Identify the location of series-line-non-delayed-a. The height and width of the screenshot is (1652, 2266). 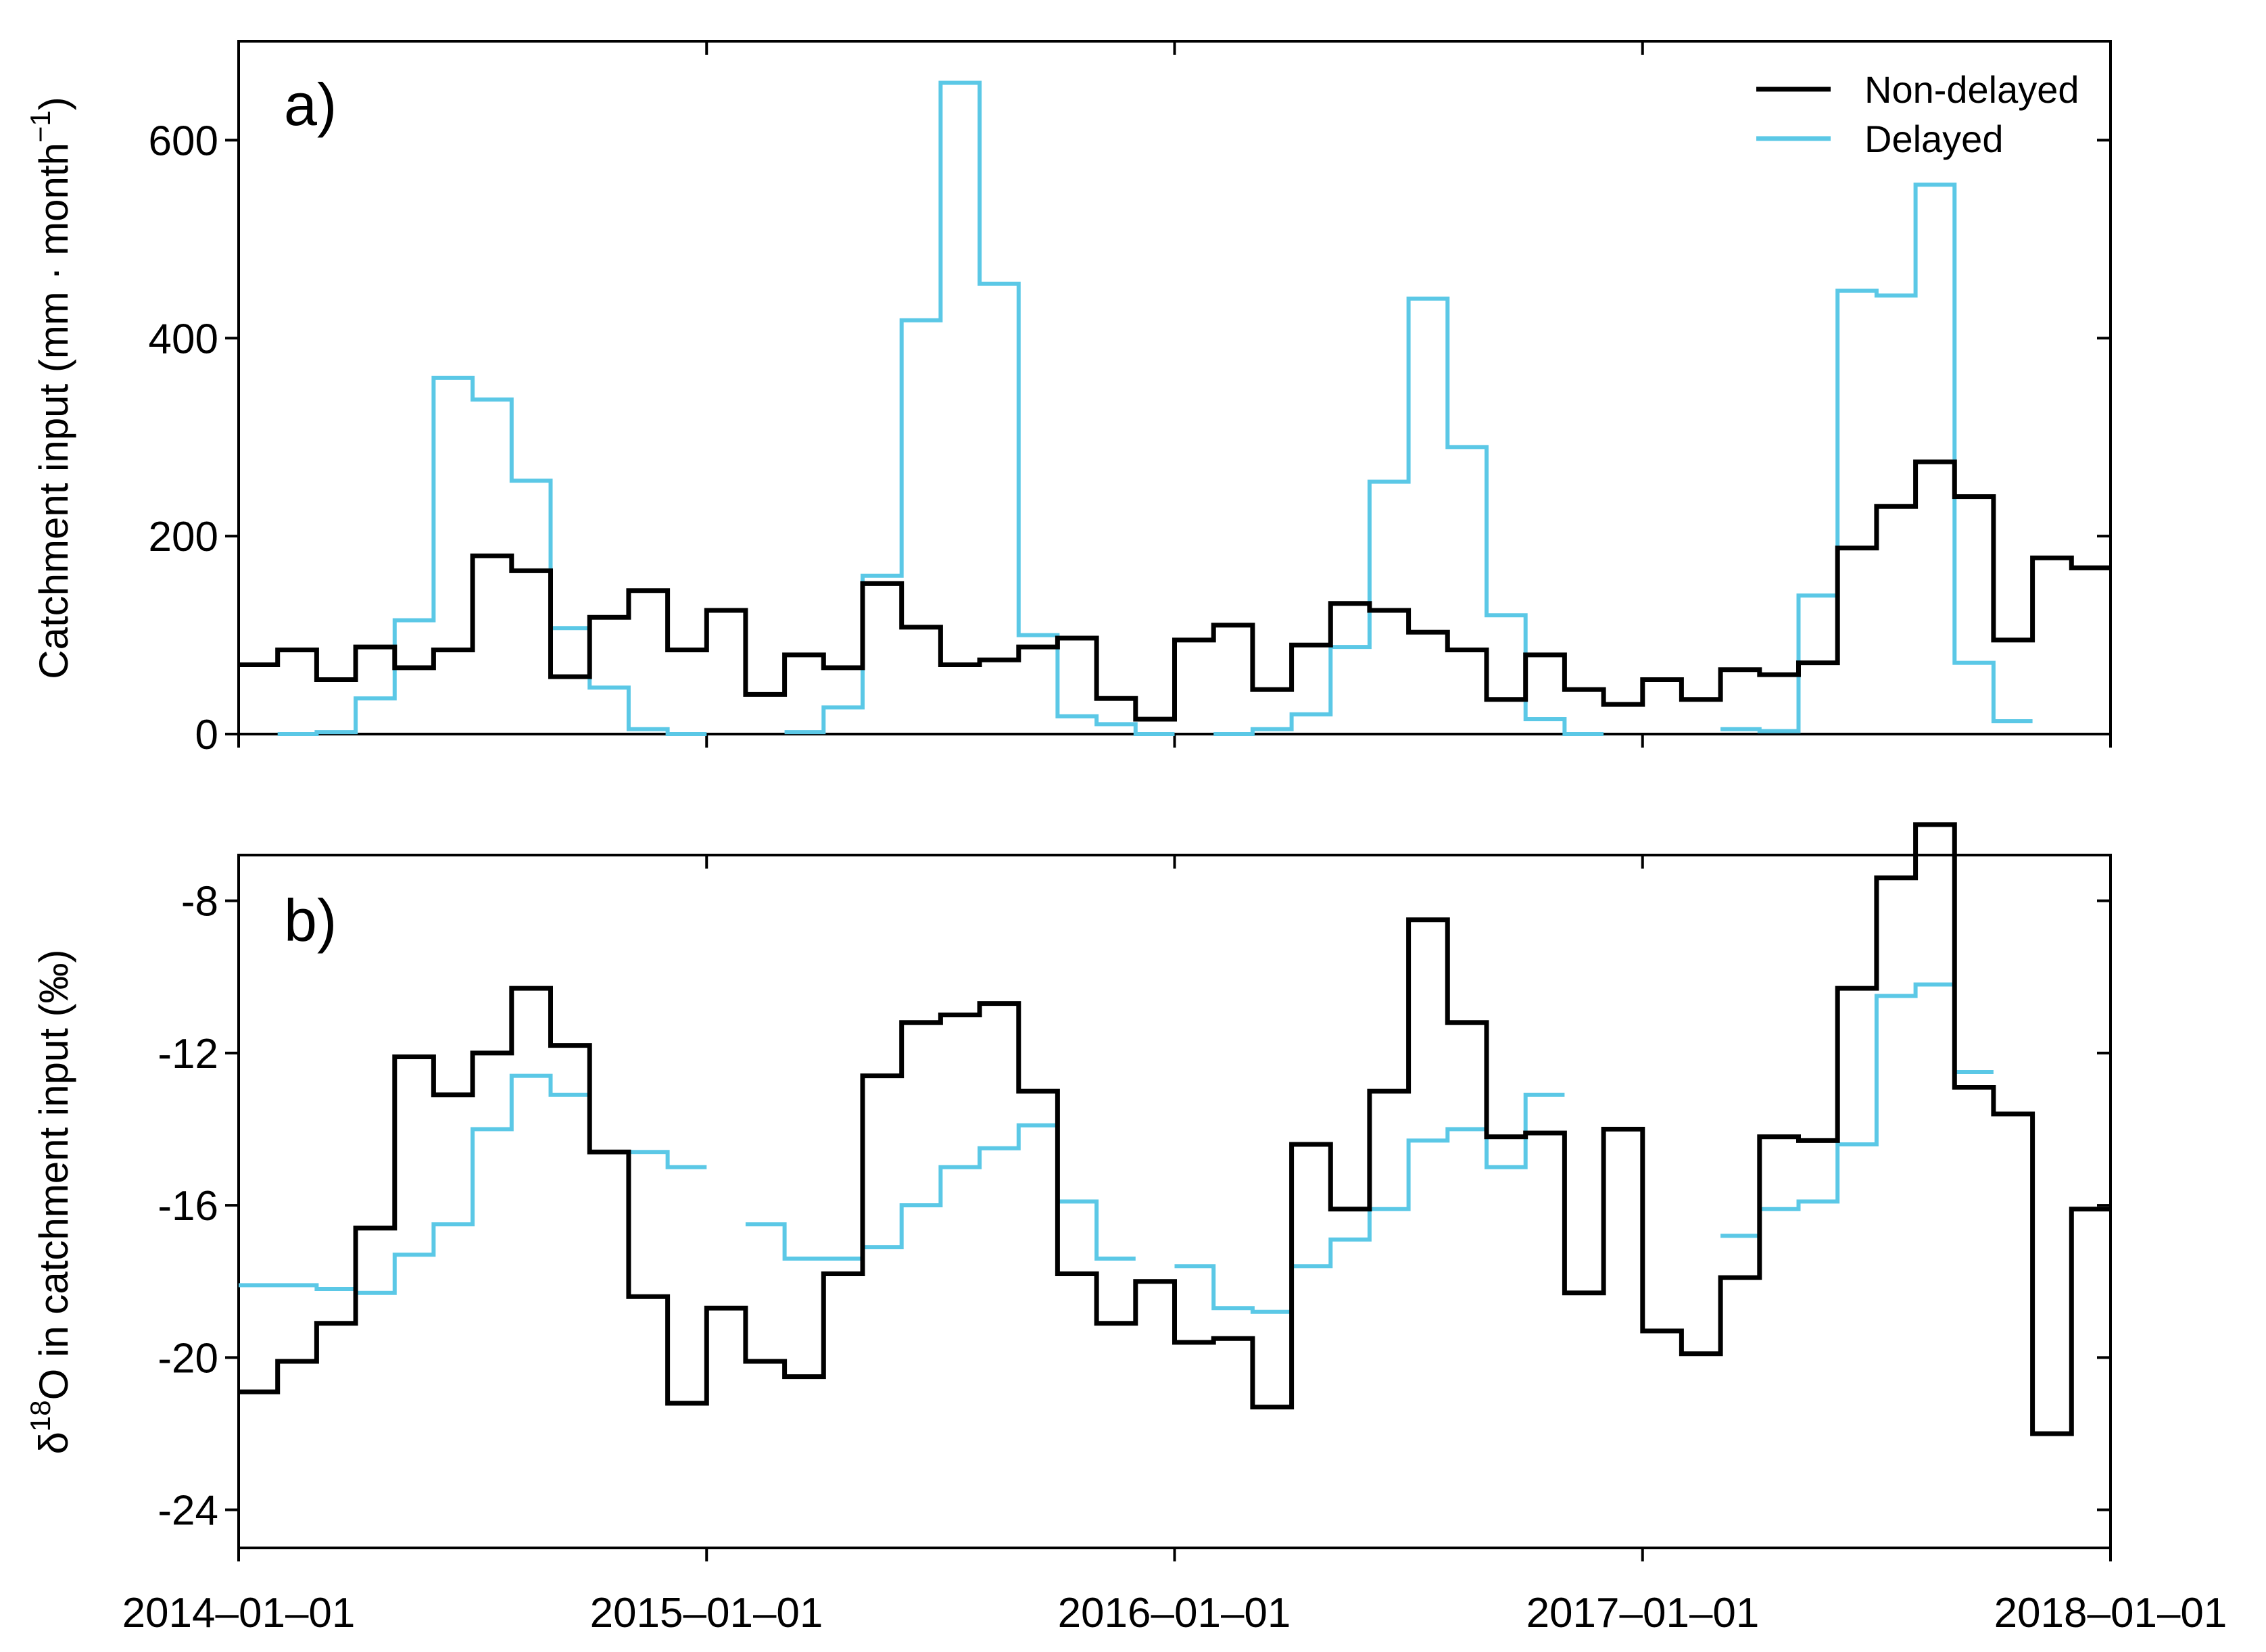
(1175, 590).